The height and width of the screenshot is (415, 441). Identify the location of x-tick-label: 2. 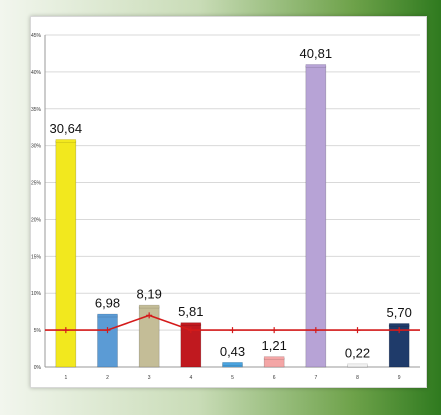
(107, 378).